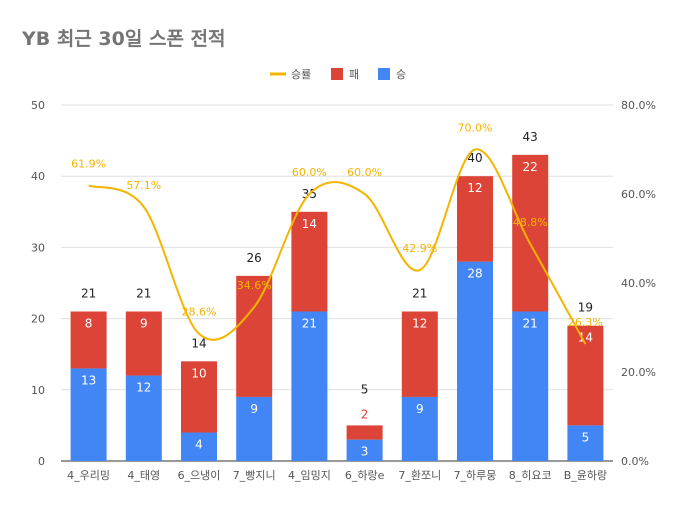  What do you see at coordinates (143, 185) in the screenshot?
I see `rate-label: 57.1%` at bounding box center [143, 185].